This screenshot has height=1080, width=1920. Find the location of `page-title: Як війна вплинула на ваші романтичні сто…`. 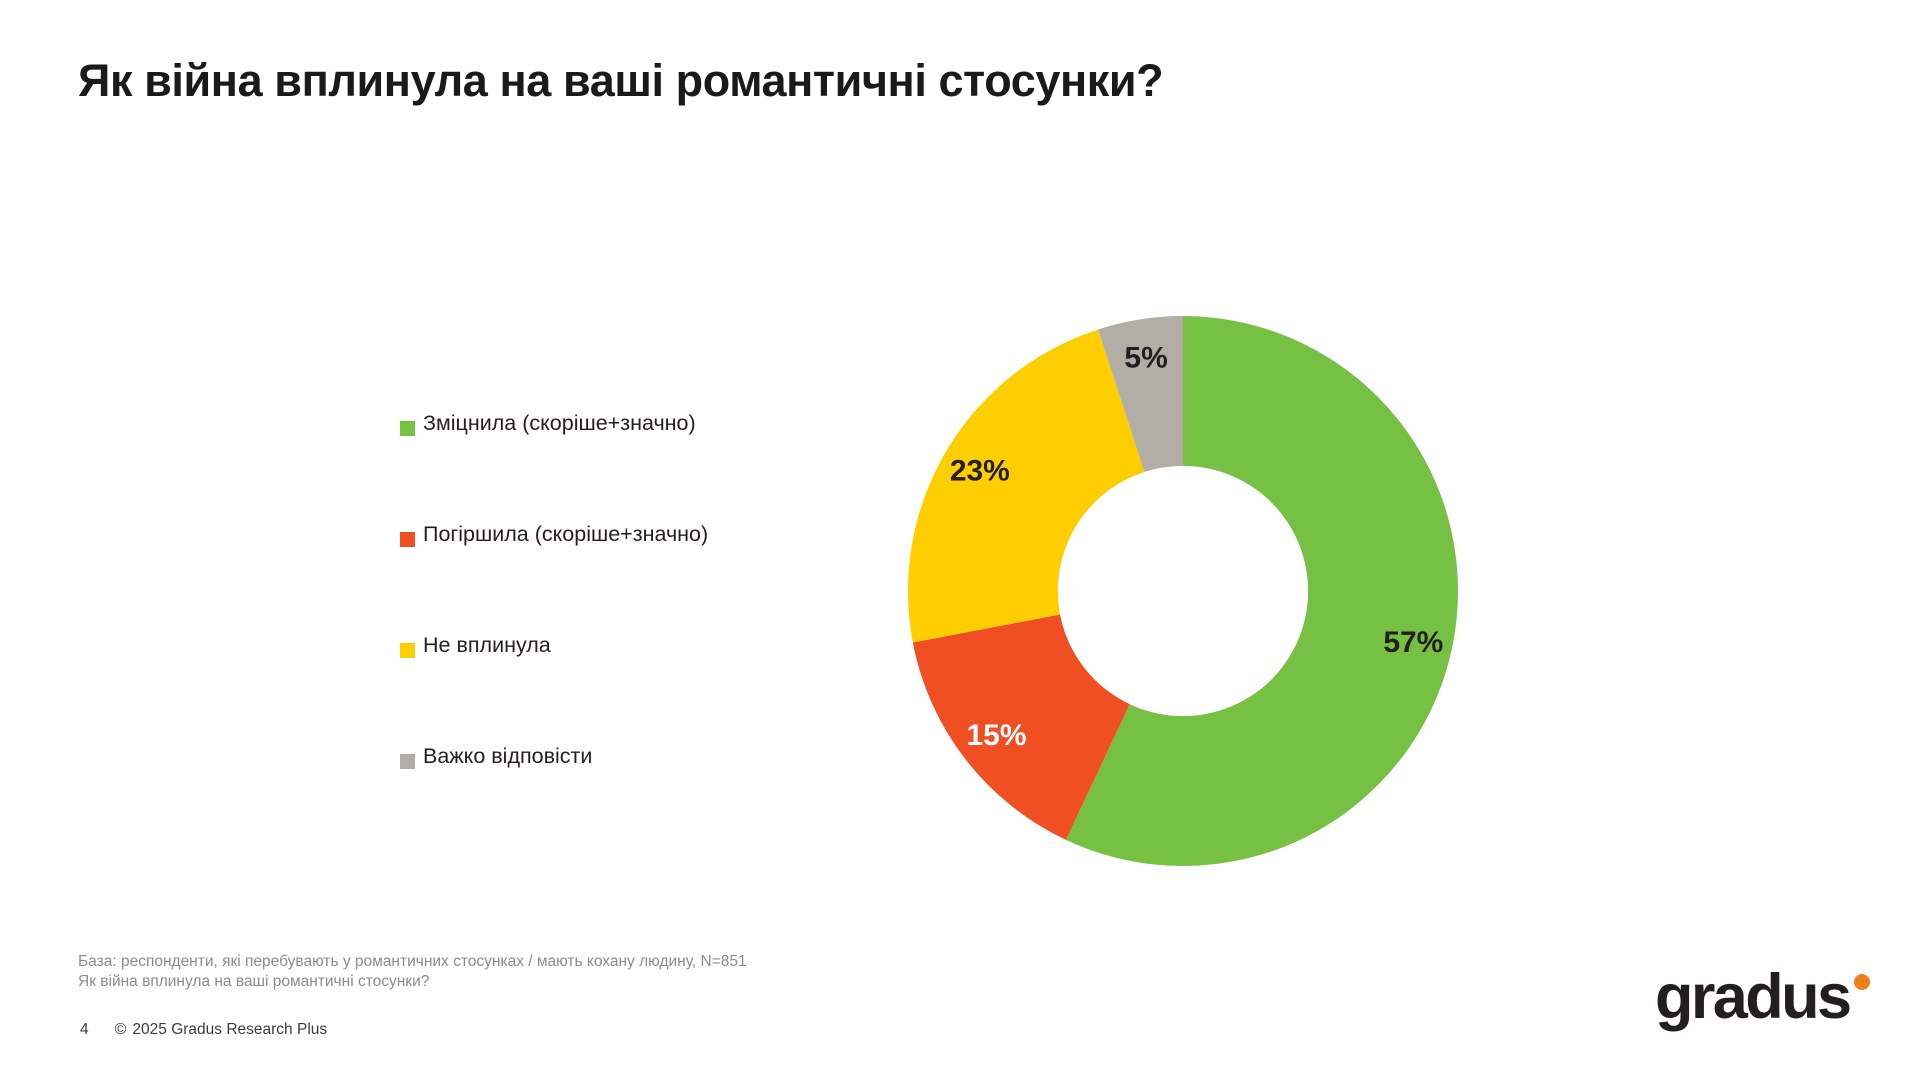

page-title: Як війна вплинула на ваші романтичні сто… is located at coordinates (621, 80).